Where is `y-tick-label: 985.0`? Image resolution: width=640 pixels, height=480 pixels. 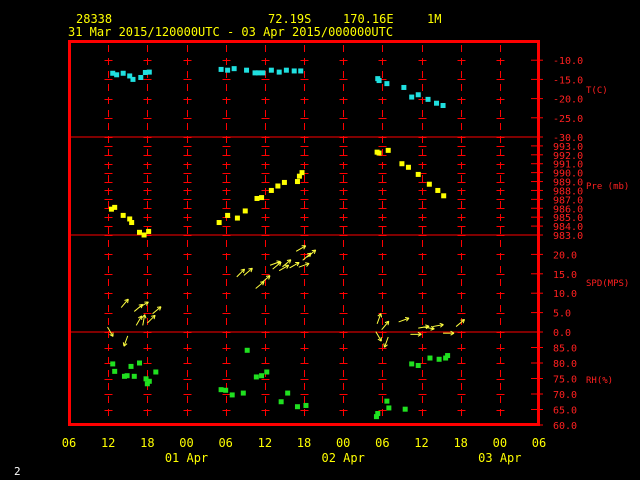 y-tick-label: 985.0 is located at coordinates (568, 218).